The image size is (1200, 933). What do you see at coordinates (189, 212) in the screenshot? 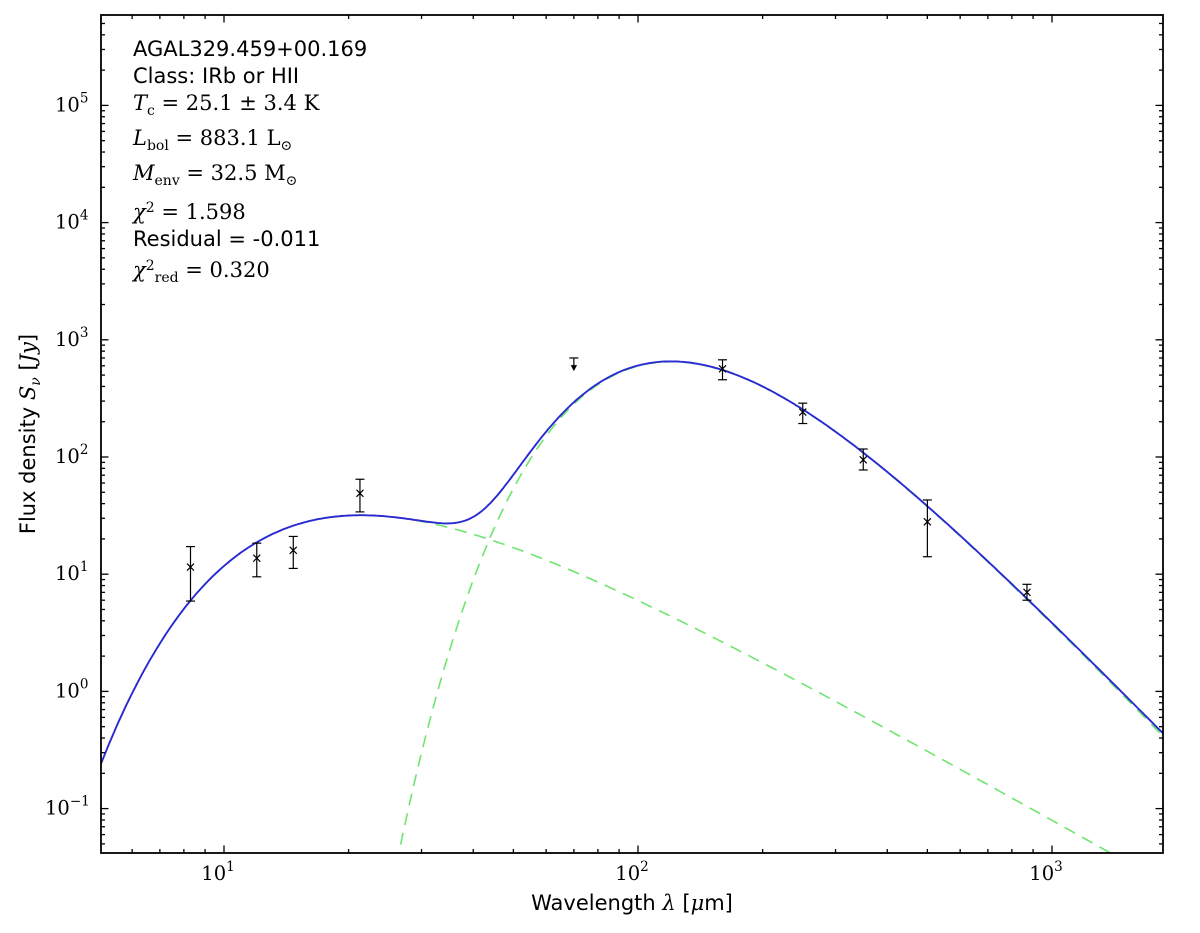
I see `chi-squared-line: χ2 = 1.598` at bounding box center [189, 212].